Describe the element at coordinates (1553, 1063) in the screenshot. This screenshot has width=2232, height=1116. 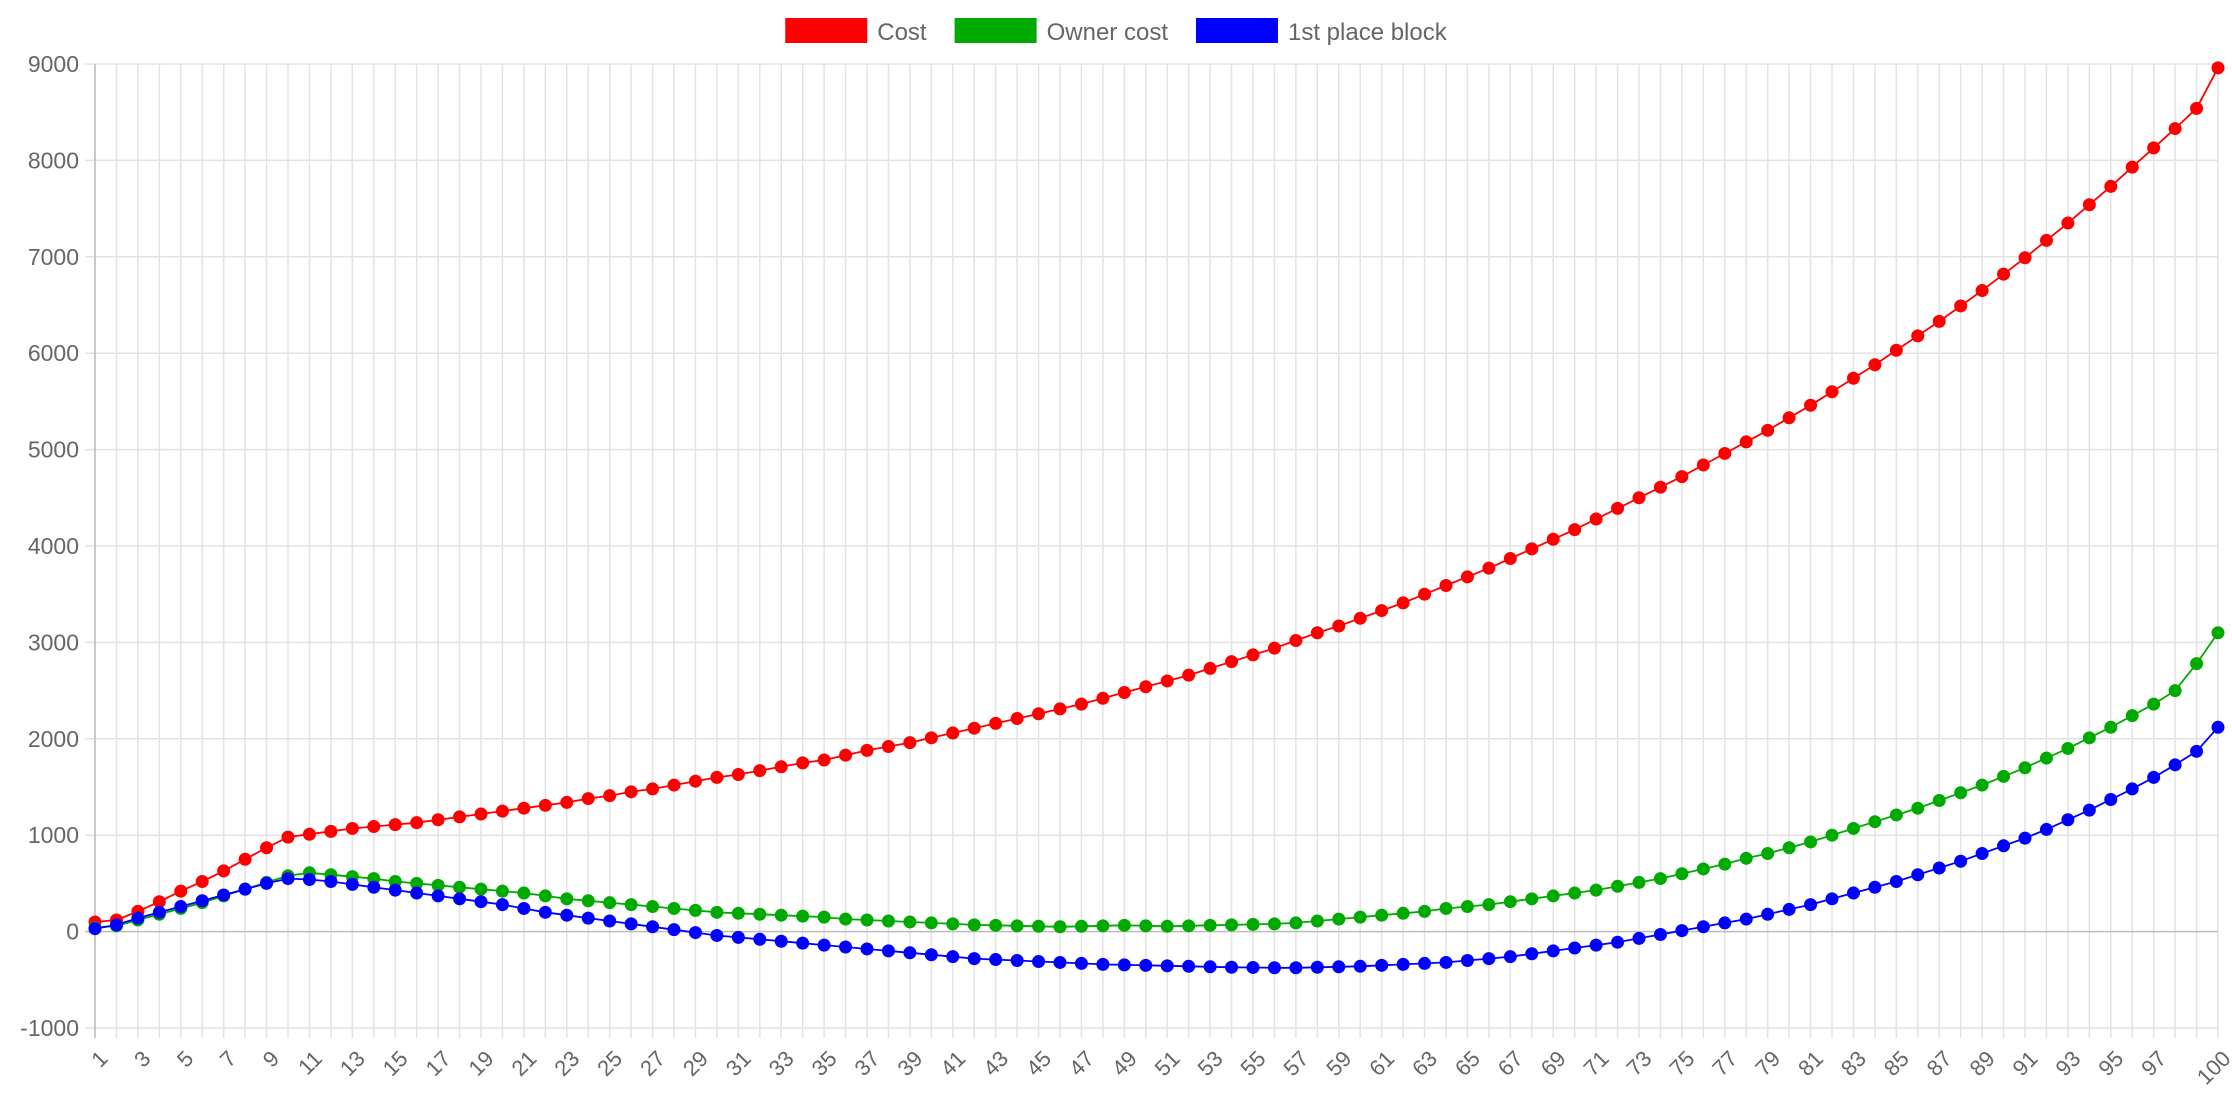
I see `x-tick-label: 69` at that location.